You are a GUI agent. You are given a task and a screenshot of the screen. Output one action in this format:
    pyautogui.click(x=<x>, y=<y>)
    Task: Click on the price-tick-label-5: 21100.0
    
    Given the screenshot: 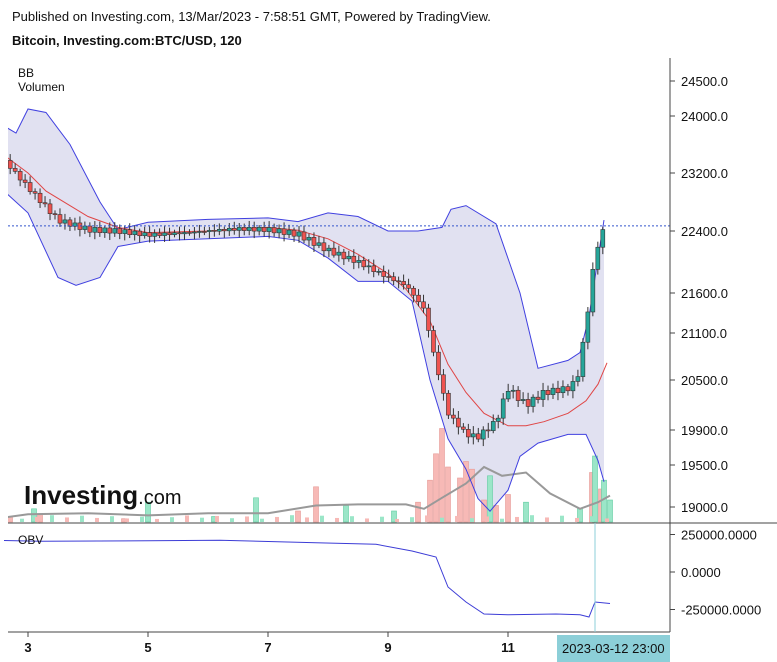 What is the action you would take?
    pyautogui.click(x=704, y=333)
    